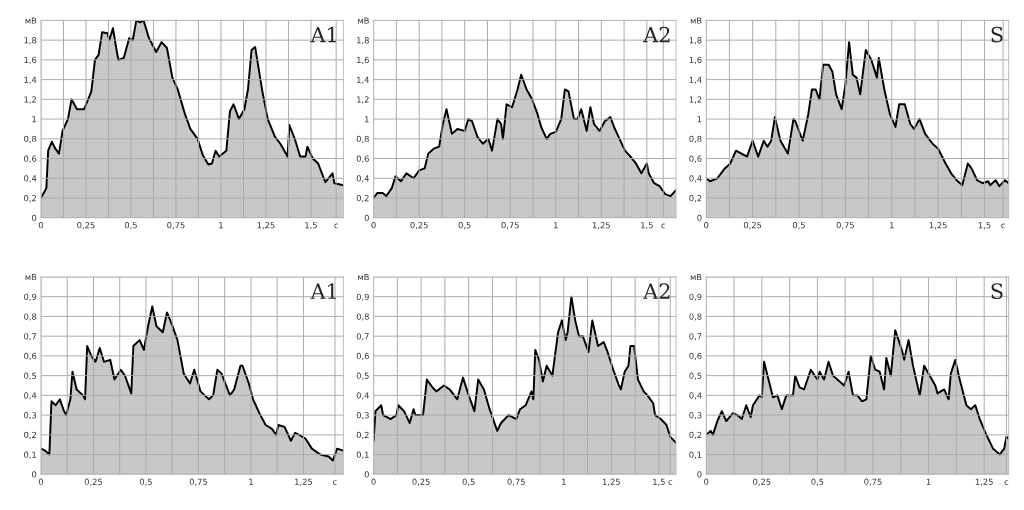  What do you see at coordinates (997, 291) in the screenshot?
I see `chart-title: S` at bounding box center [997, 291].